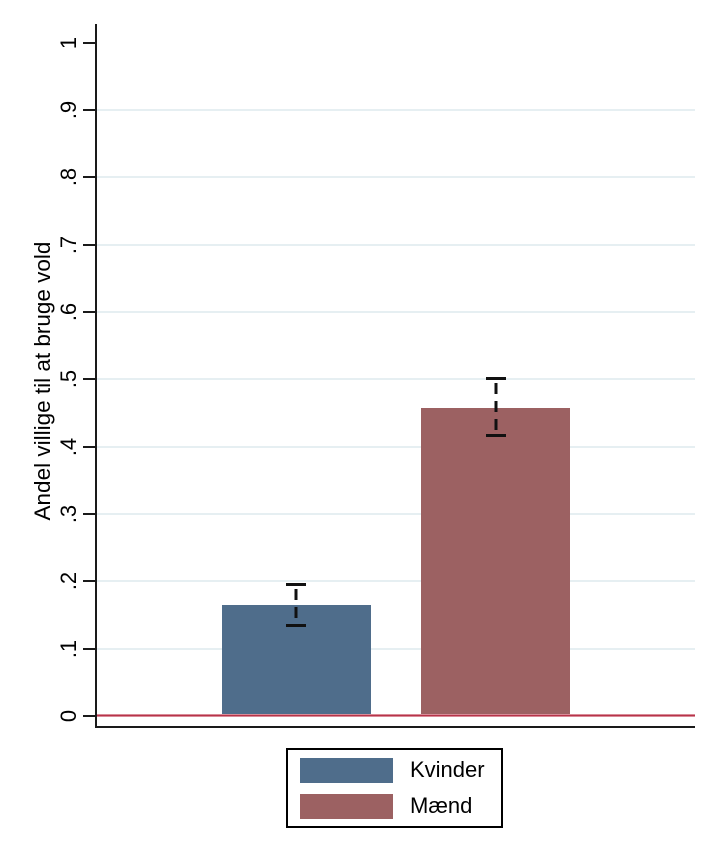 The height and width of the screenshot is (864, 720). I want to click on y-tick-label: .7, so click(68, 244).